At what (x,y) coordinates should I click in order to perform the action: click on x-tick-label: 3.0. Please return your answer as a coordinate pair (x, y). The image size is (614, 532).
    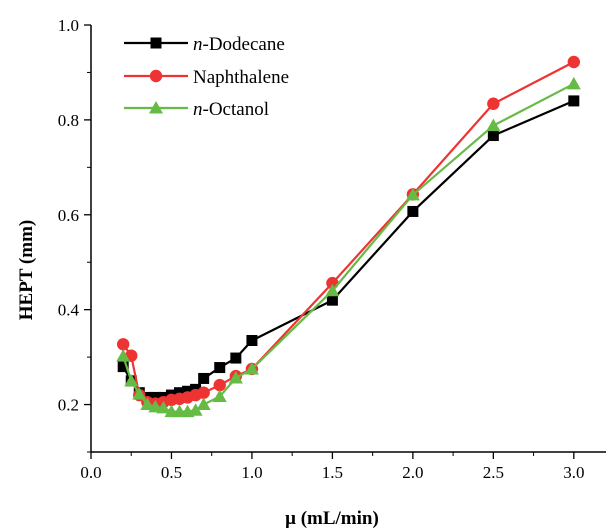
    Looking at the image, I should click on (573, 472).